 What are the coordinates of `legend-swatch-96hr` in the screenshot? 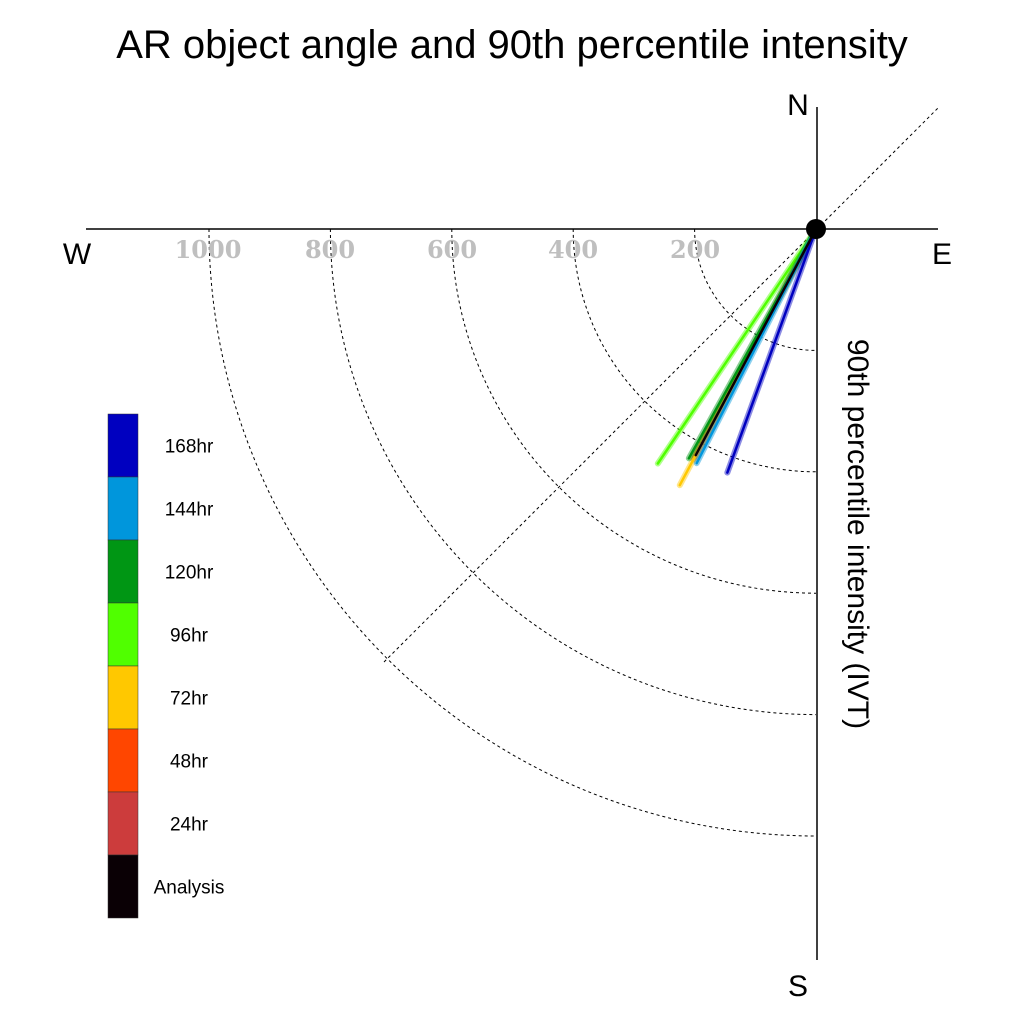 It's located at (123, 634).